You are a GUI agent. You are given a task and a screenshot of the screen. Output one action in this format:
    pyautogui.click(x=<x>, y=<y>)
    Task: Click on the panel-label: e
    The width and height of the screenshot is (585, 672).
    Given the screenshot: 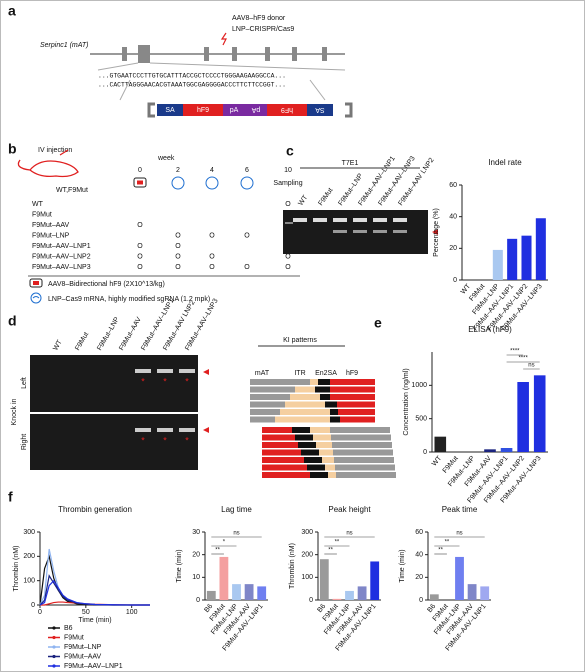 What is the action you would take?
    pyautogui.click(x=378, y=323)
    